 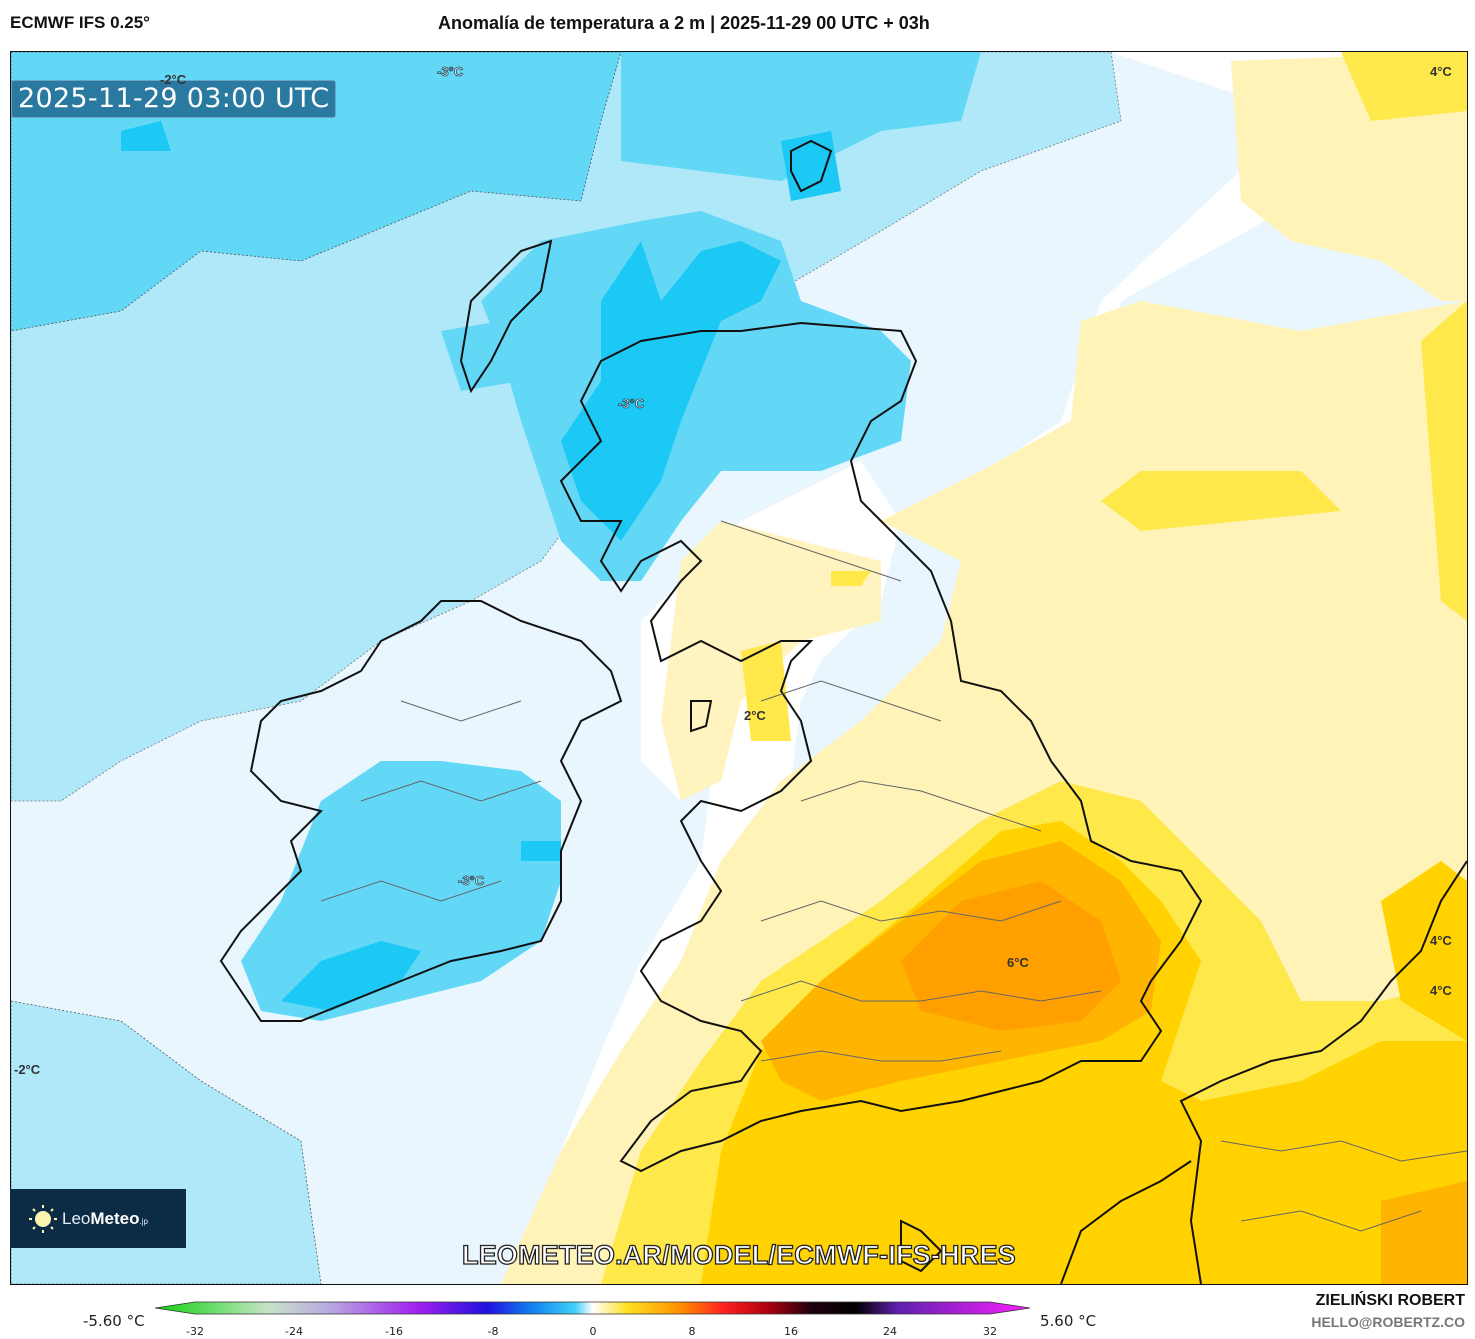 What do you see at coordinates (791, 1331) in the screenshot?
I see `colorbar-tick: 16` at bounding box center [791, 1331].